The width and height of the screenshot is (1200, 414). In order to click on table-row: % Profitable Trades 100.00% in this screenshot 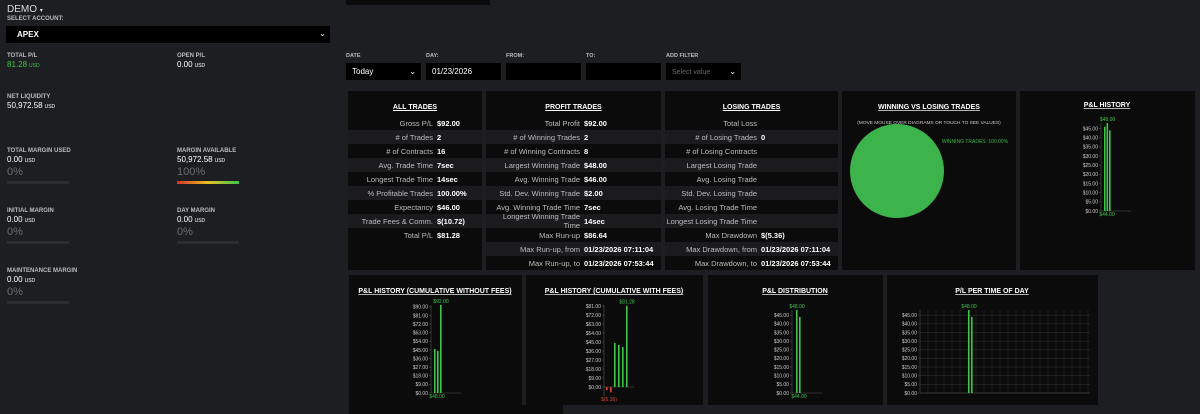, I will do `click(415, 193)`.